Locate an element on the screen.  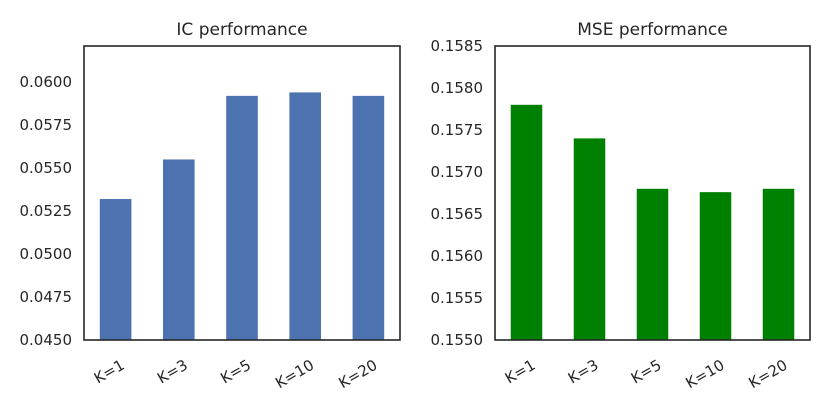
ic-xtick-label: K=1 is located at coordinates (109, 372).